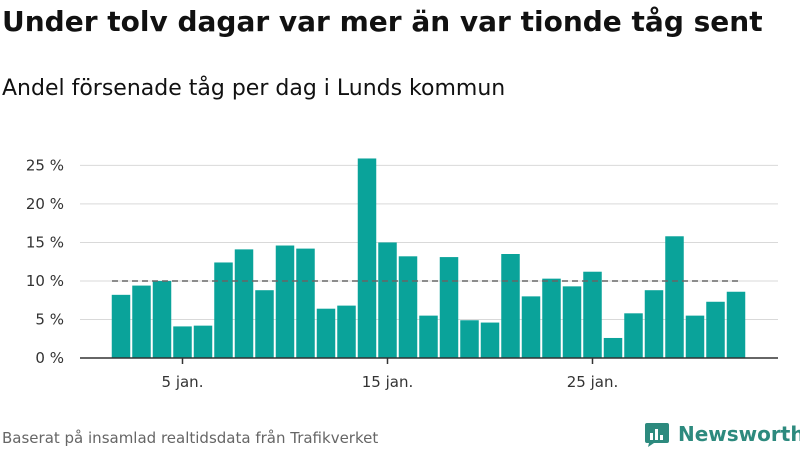 This screenshot has height=450, width=800. What do you see at coordinates (45, 281) in the screenshot?
I see `y-tick-label: 10 %` at bounding box center [45, 281].